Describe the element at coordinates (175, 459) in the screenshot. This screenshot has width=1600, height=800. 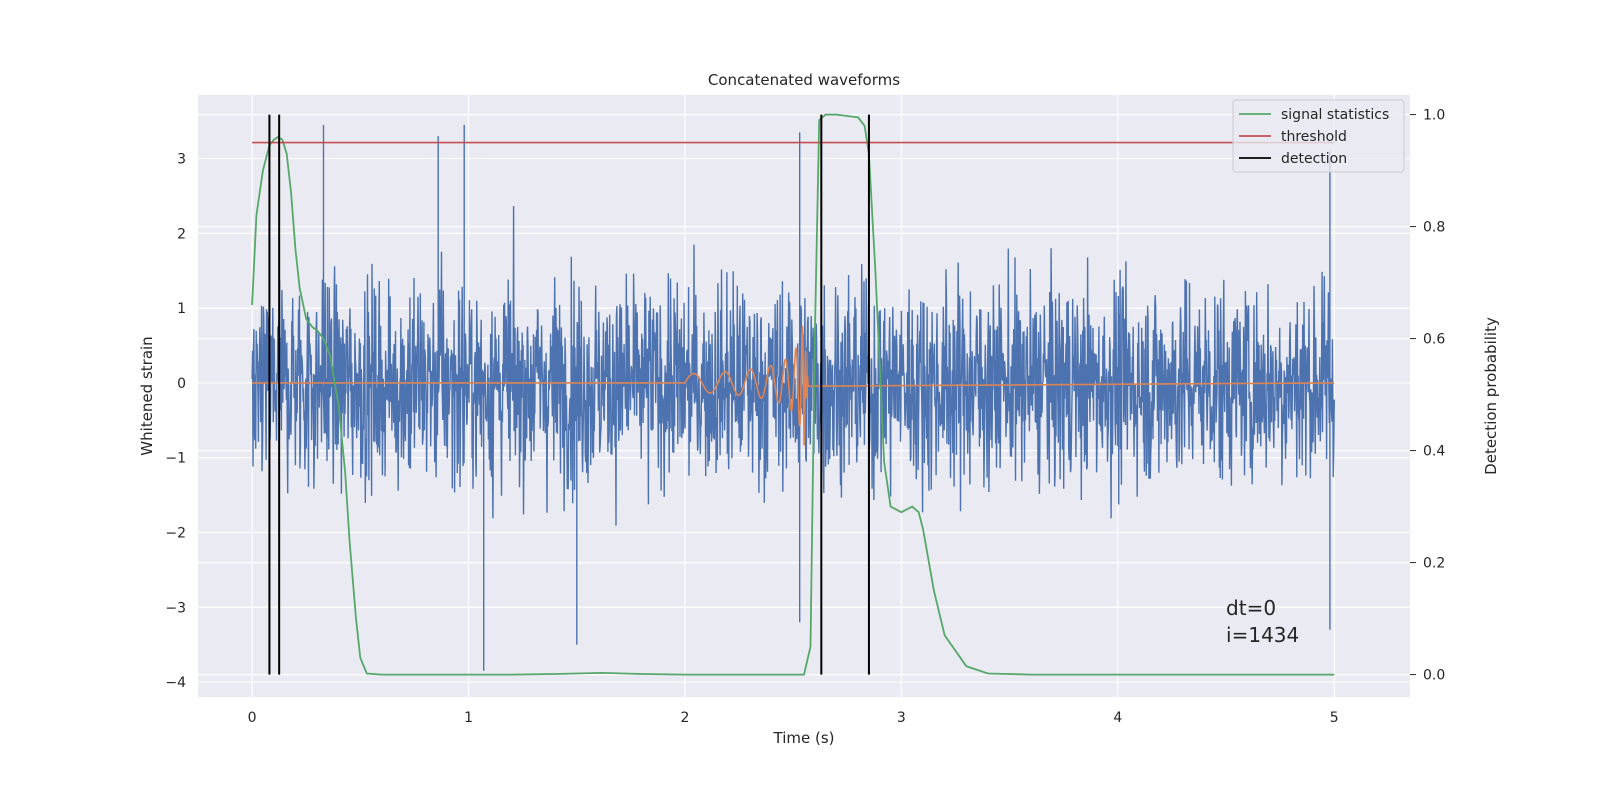
I see `y-tick-label: −1` at that location.